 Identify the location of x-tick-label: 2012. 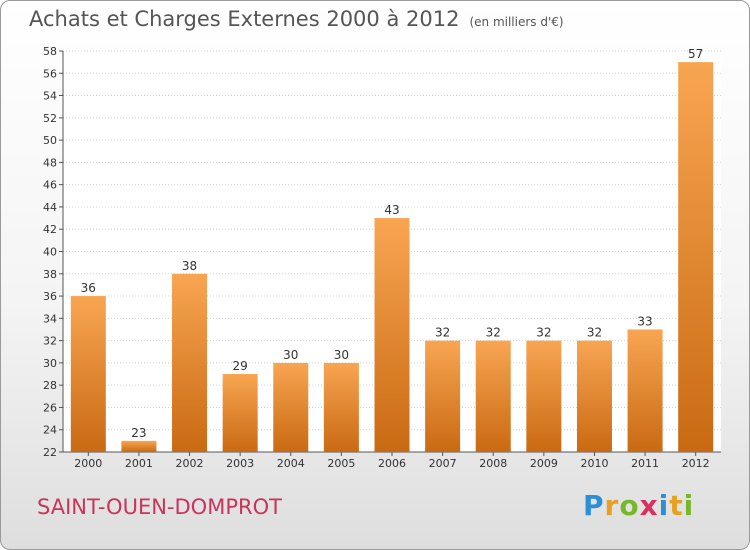
(696, 463).